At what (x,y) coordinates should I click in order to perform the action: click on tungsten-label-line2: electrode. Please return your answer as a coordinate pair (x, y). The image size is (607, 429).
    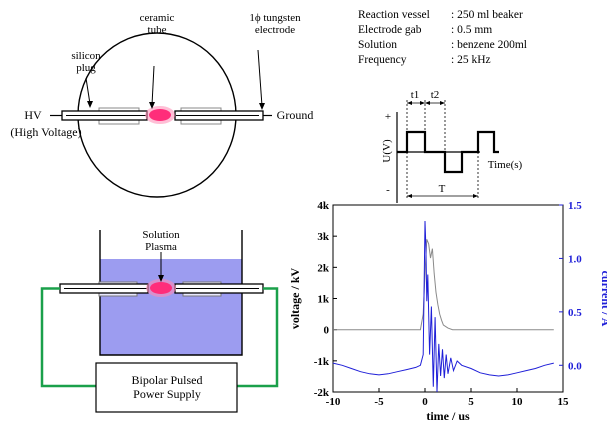
    Looking at the image, I should click on (275, 30).